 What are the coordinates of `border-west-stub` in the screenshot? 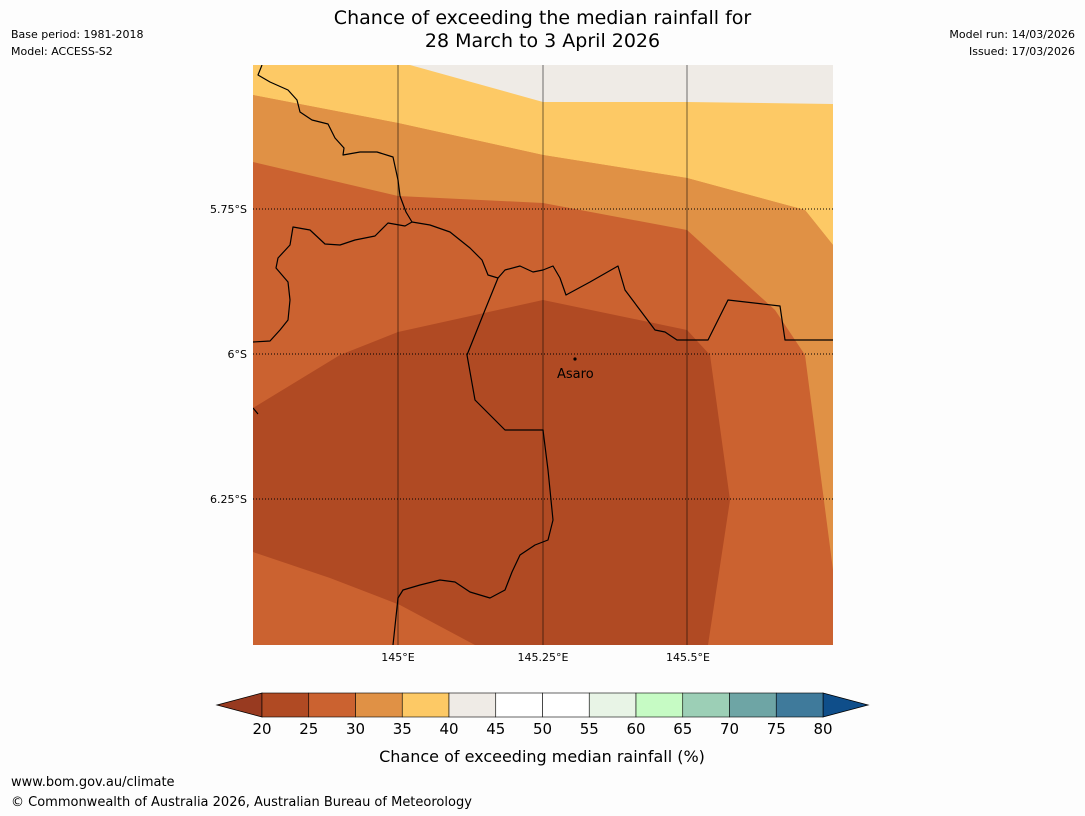 It's located at (256, 411).